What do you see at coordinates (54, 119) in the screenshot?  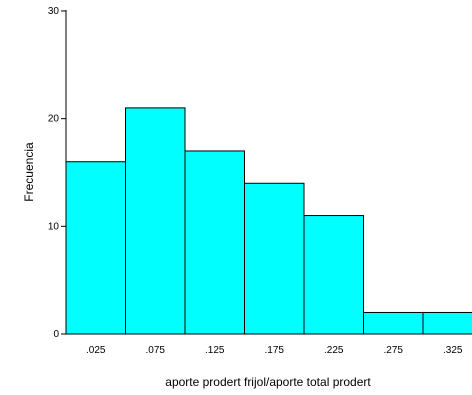 I see `y-tick-label: 20` at bounding box center [54, 119].